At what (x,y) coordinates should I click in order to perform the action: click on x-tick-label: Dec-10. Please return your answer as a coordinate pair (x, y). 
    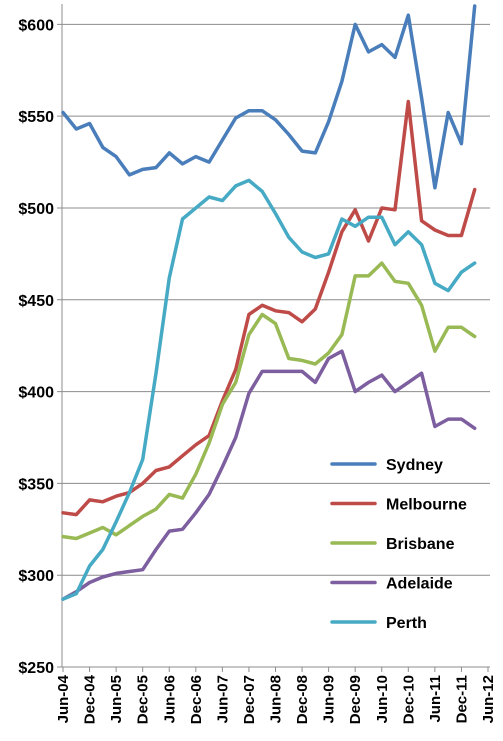
    Looking at the image, I should click on (408, 699).